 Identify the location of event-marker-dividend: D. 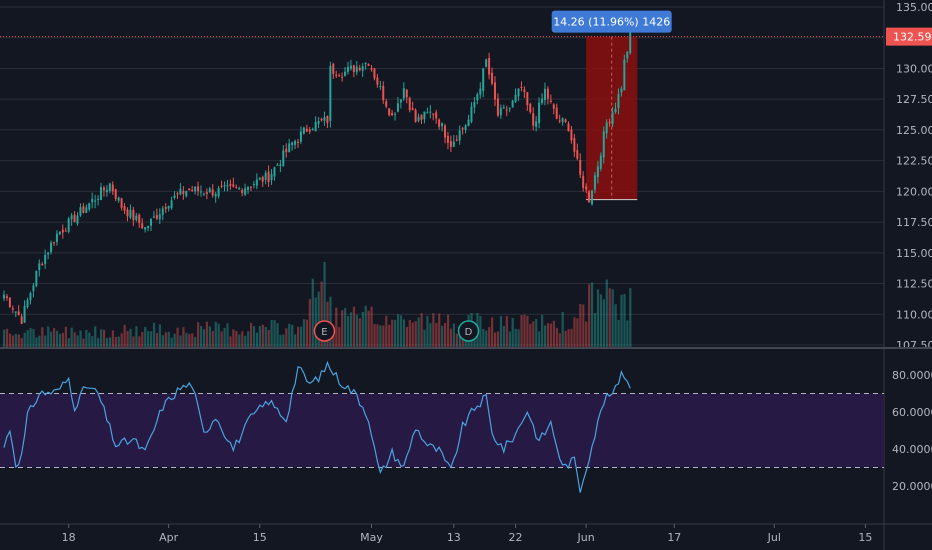
(468, 331).